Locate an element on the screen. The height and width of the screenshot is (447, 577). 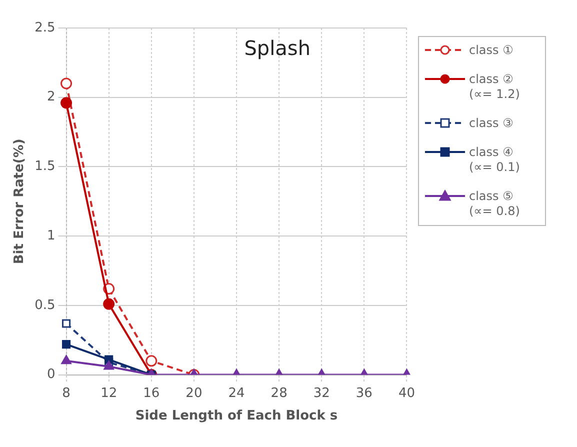
legend-label: class ④ (∝= 0.1) is located at coordinates (495, 160).